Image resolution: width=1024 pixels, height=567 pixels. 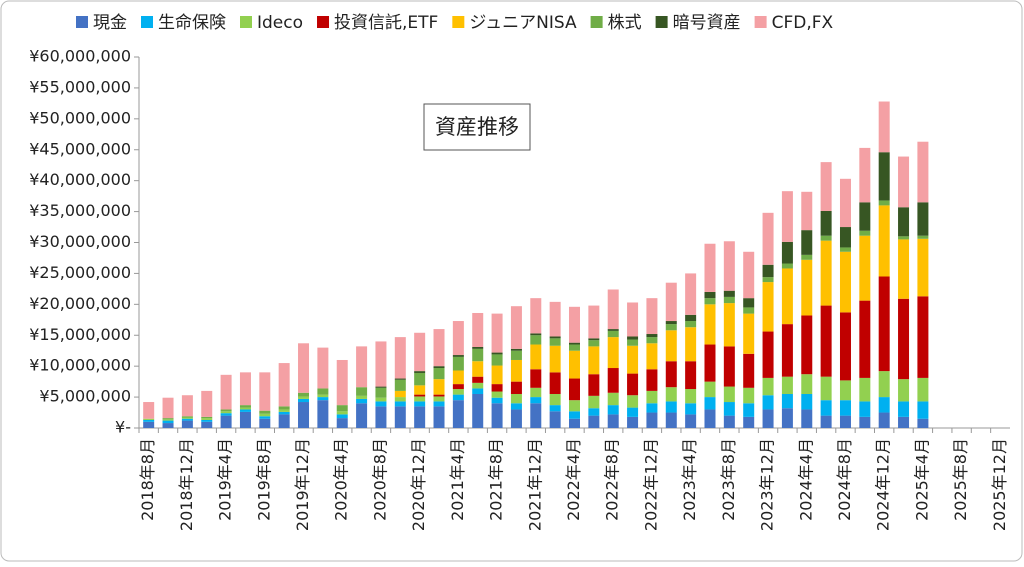 What do you see at coordinates (458, 22) in the screenshot?
I see `legend-swatch` at bounding box center [458, 22].